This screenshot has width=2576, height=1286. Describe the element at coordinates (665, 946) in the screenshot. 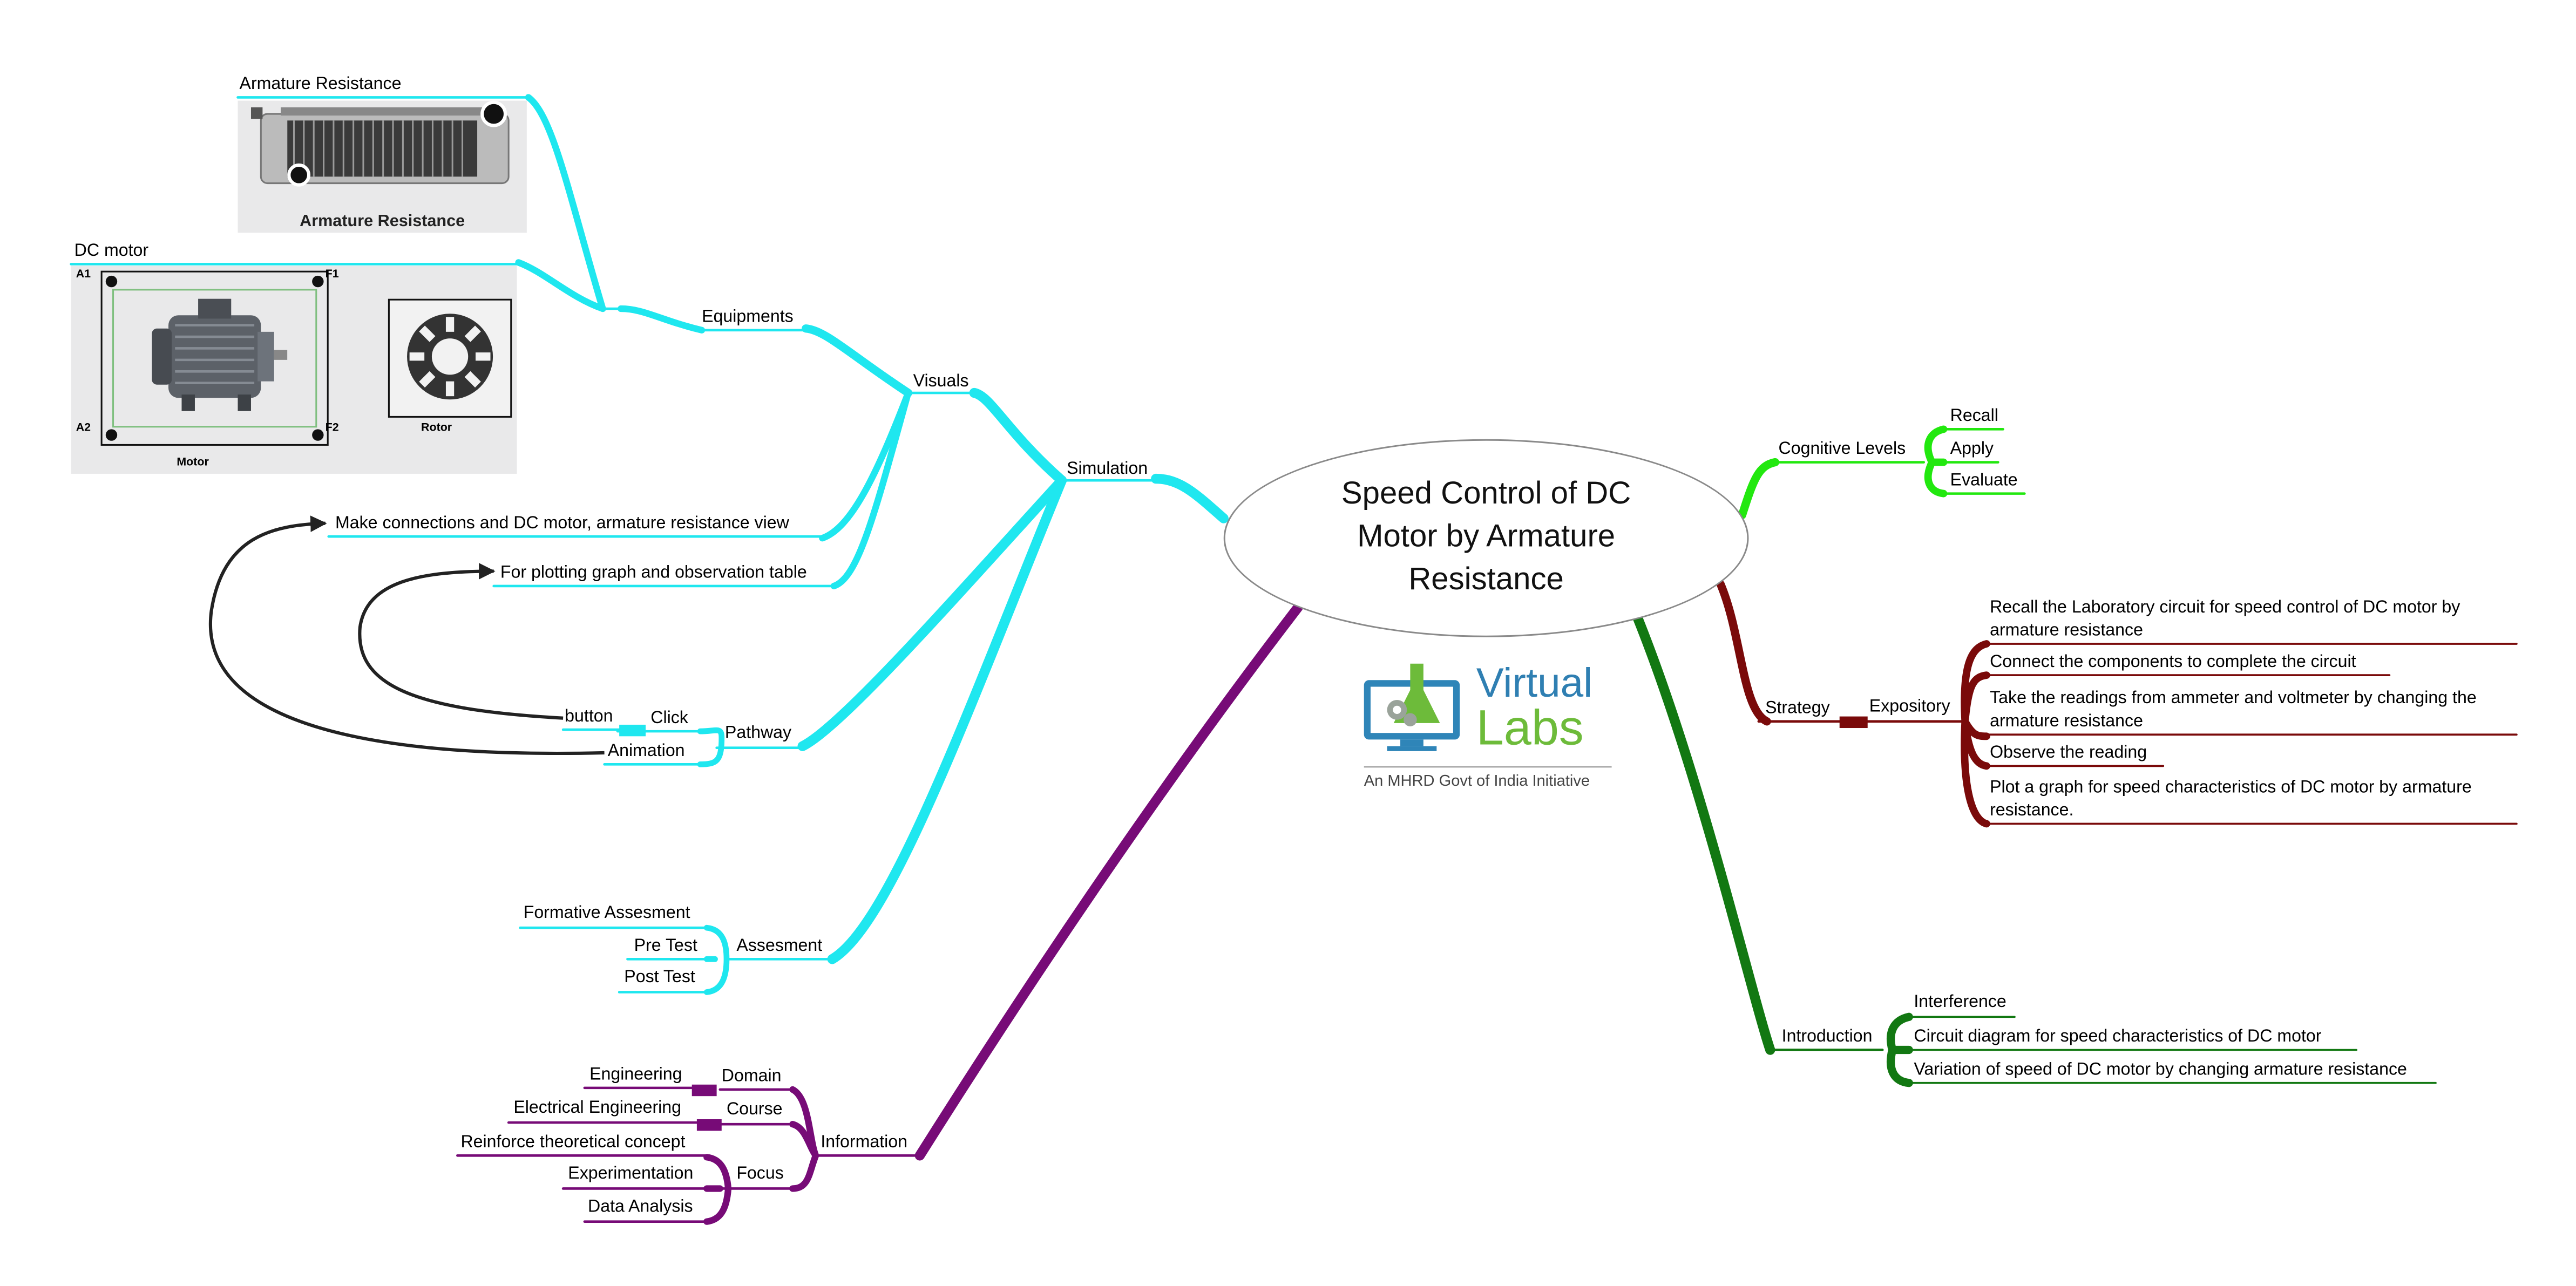

I see `node-pre-test: Pre Test` at that location.